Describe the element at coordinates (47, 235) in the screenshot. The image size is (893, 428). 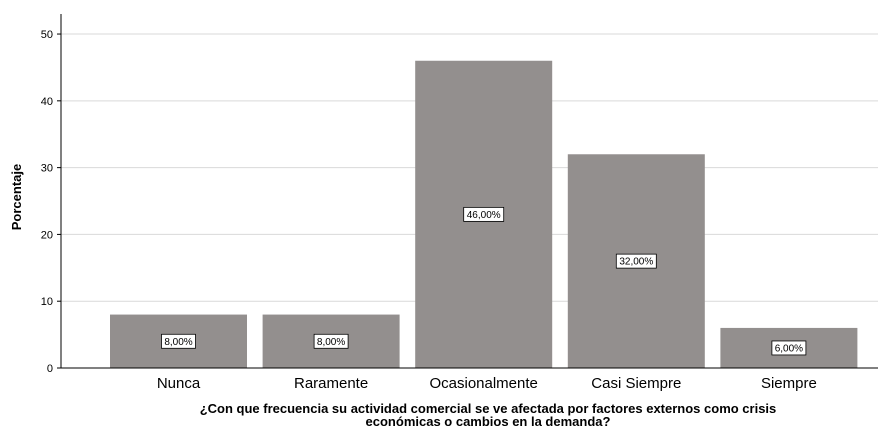
I see `y-tick-label: 20` at that location.